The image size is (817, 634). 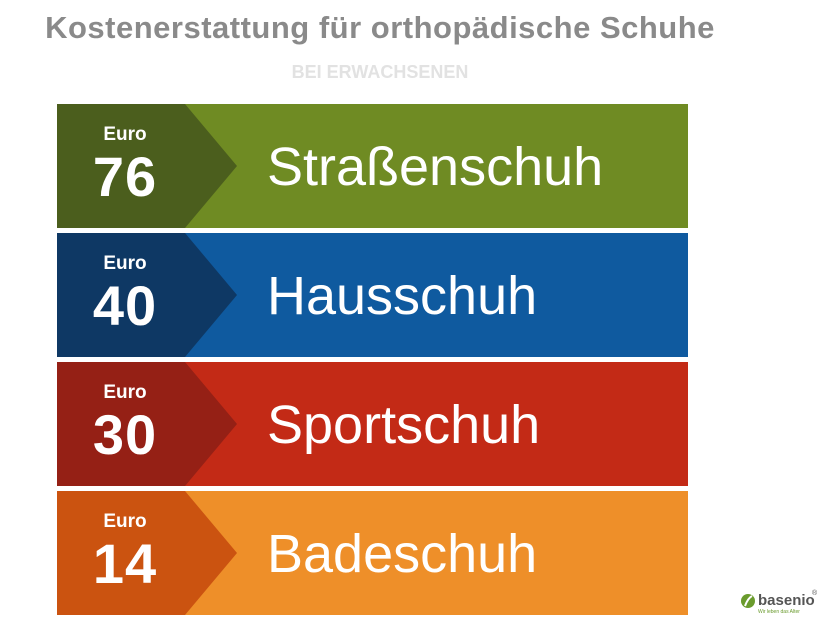 What do you see at coordinates (125, 305) in the screenshot?
I see `item-amount: 40` at bounding box center [125, 305].